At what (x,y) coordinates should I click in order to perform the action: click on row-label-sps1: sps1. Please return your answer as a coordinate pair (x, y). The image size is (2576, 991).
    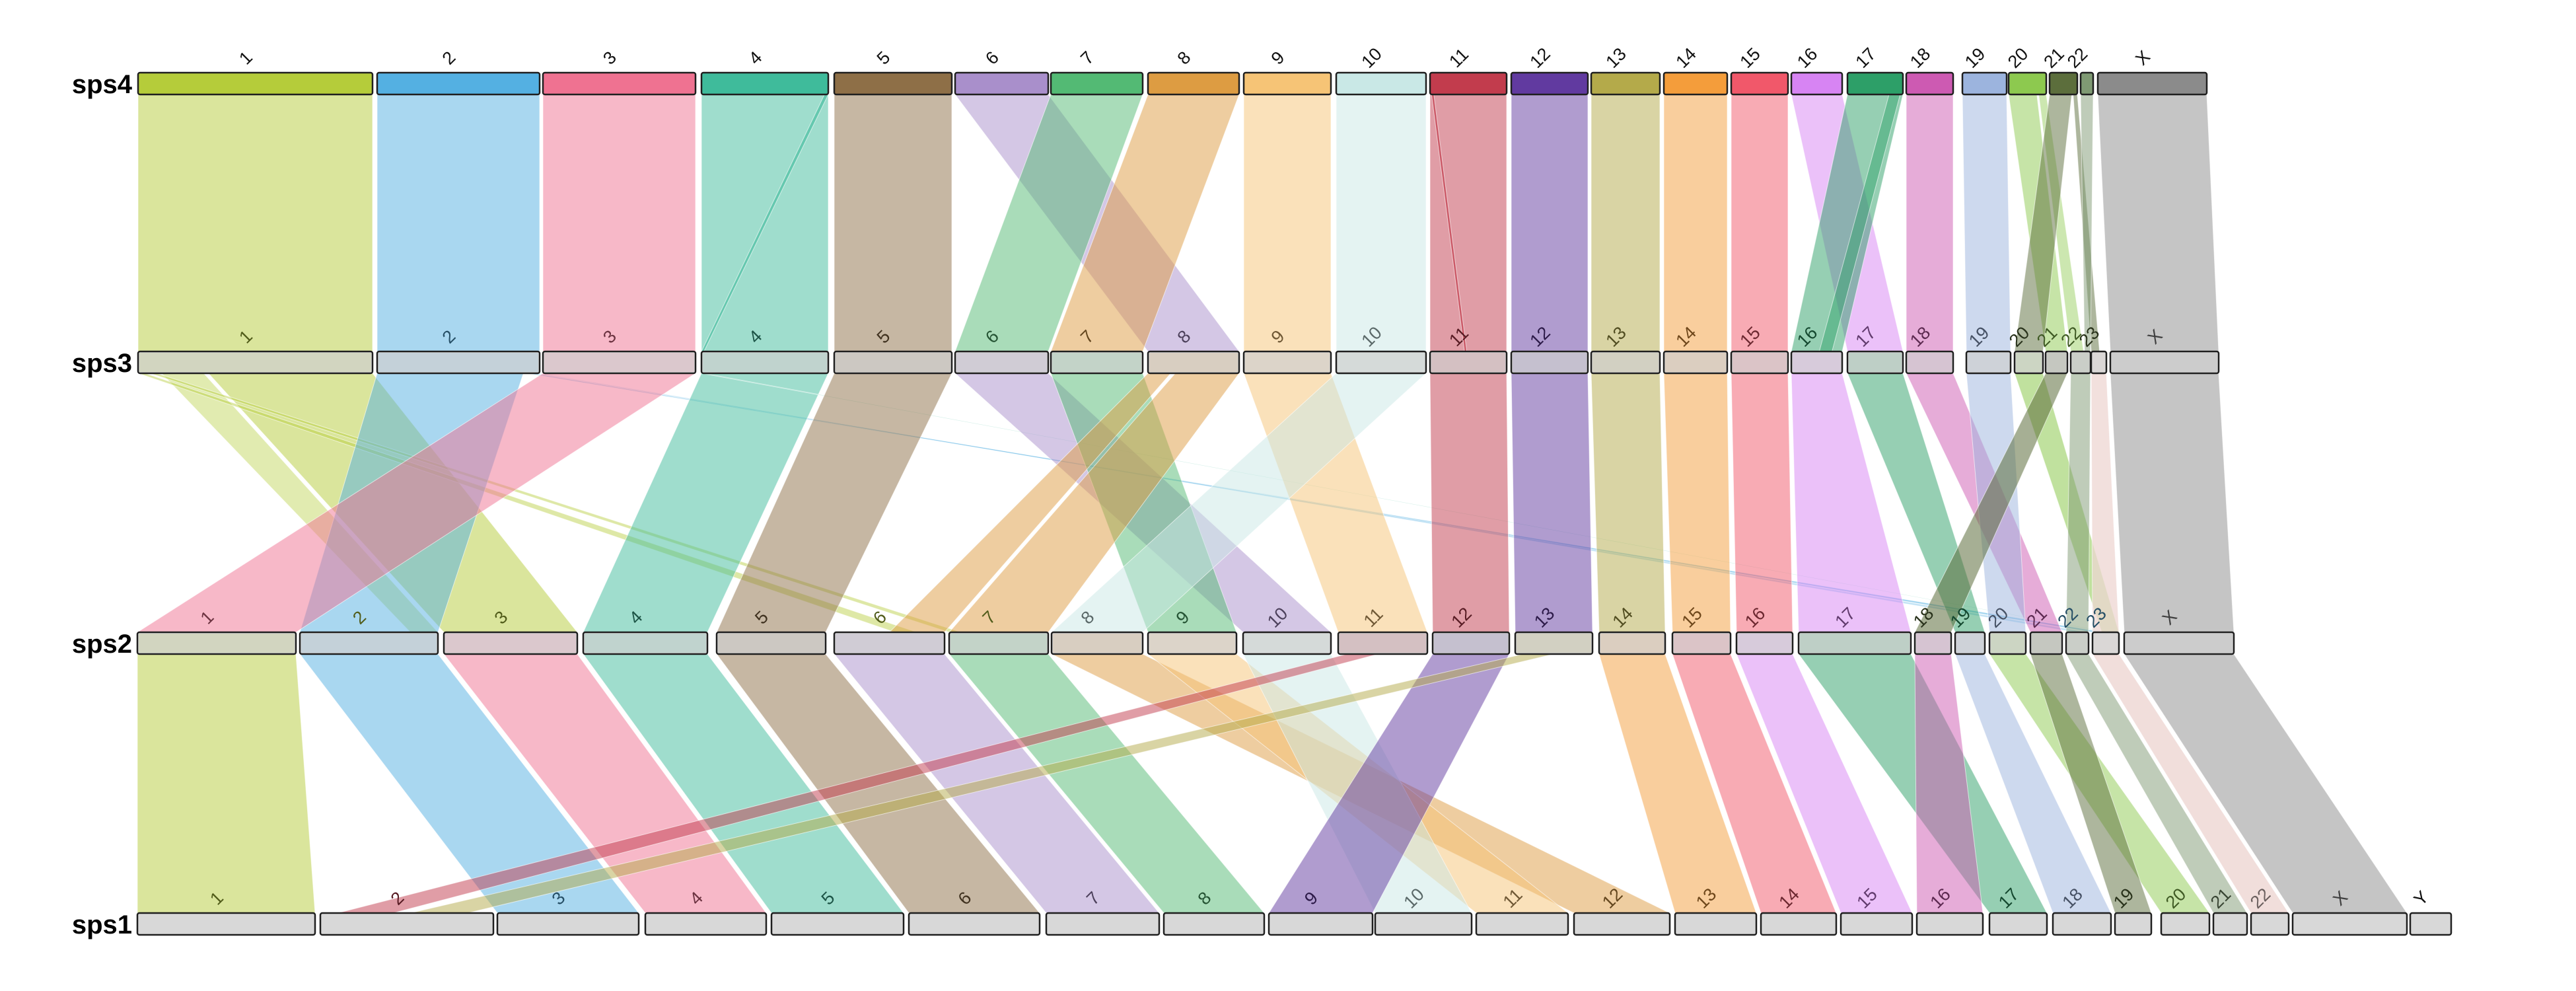
    Looking at the image, I should click on (102, 924).